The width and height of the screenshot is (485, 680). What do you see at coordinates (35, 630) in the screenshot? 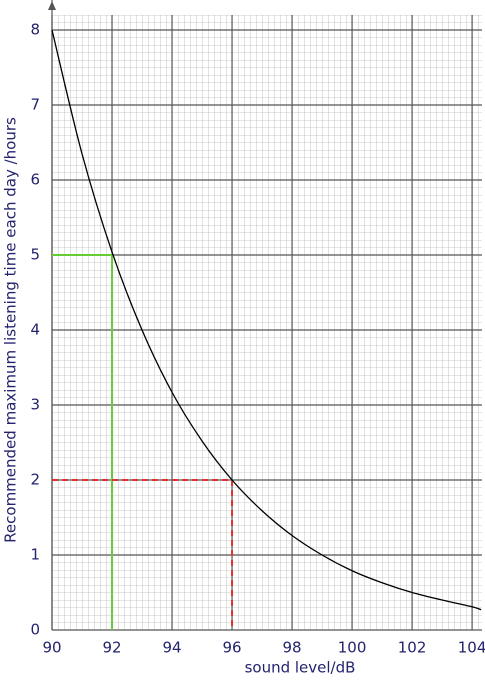
I see `y-tick-label: 0` at bounding box center [35, 630].